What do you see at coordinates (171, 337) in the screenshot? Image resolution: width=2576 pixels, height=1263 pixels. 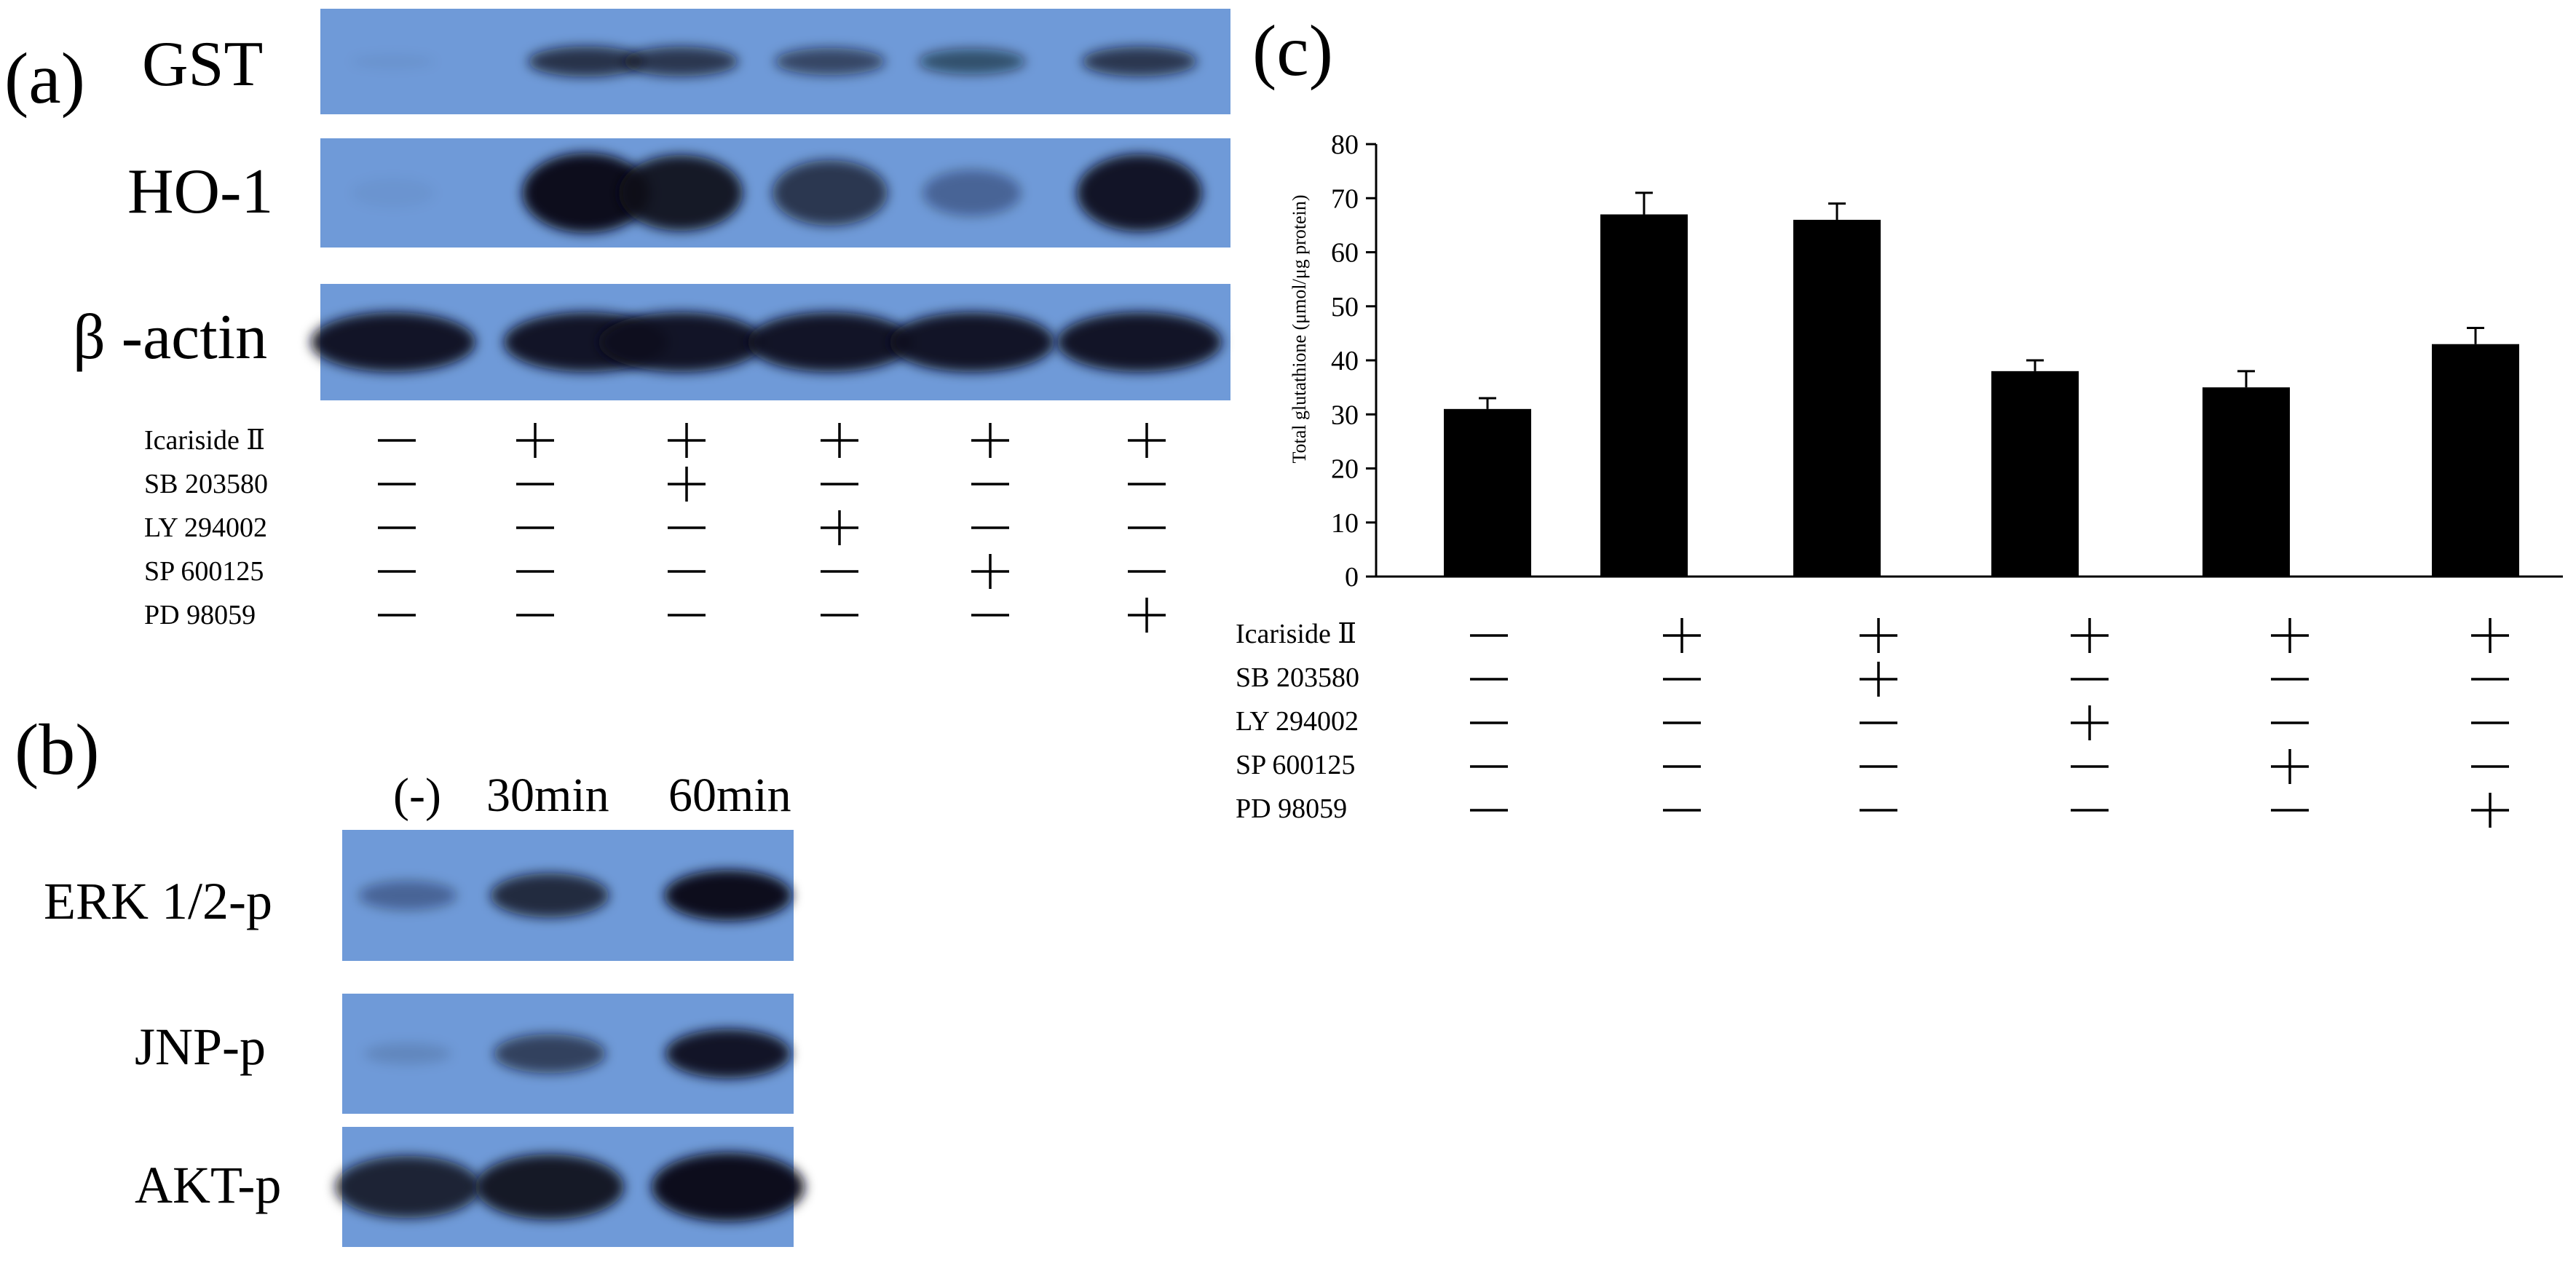 I see `blot-label-beta-actin: β -actin` at bounding box center [171, 337].